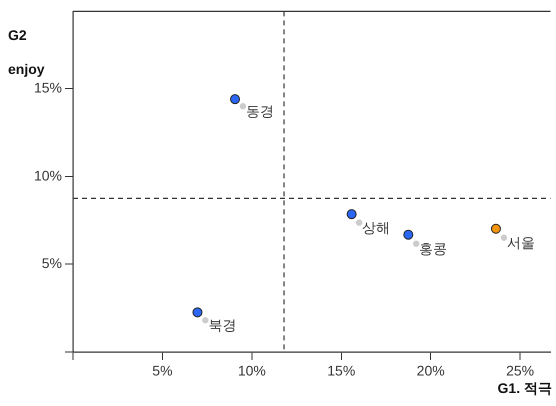 This screenshot has height=406, width=556. What do you see at coordinates (222, 325) in the screenshot?
I see `annotation: 북경` at bounding box center [222, 325].